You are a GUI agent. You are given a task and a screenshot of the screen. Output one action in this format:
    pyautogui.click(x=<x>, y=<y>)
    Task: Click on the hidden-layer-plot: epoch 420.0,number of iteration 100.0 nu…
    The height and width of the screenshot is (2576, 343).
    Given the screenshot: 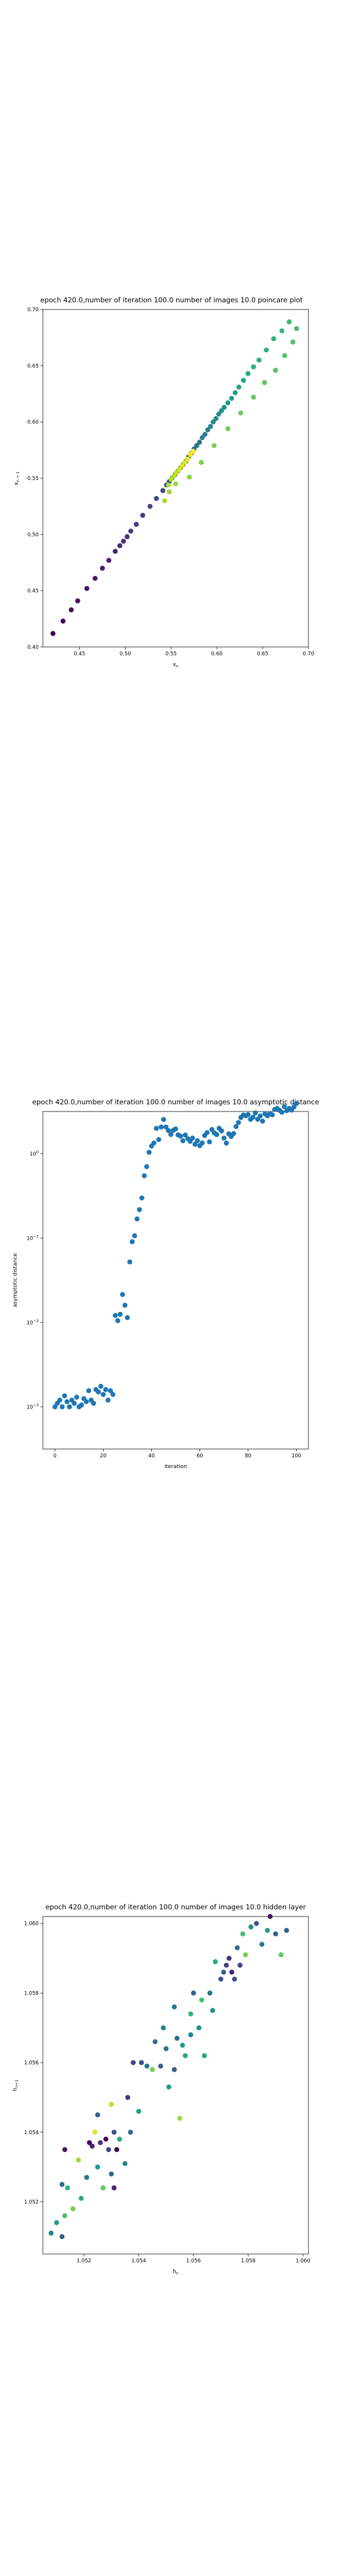 What is the action you would take?
    pyautogui.click(x=162, y=2089)
    